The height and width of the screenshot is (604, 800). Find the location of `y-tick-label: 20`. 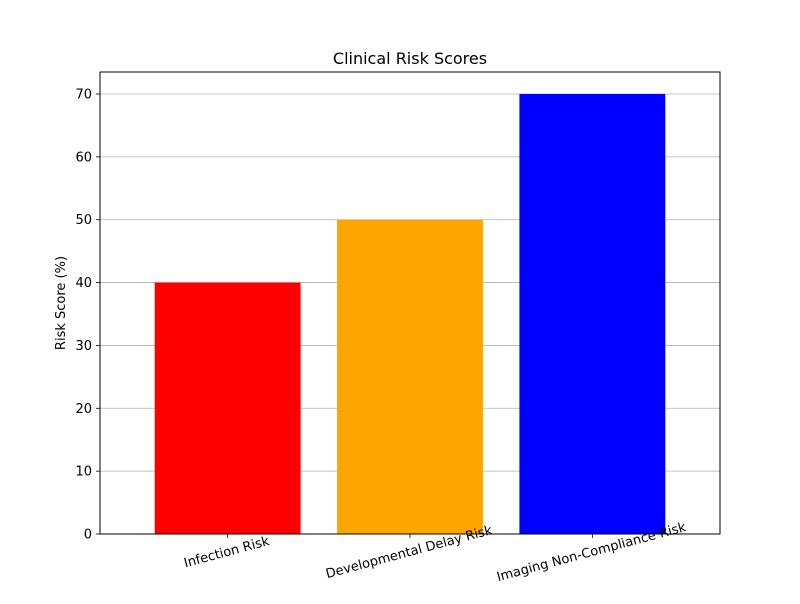

y-tick-label: 20 is located at coordinates (83, 409).